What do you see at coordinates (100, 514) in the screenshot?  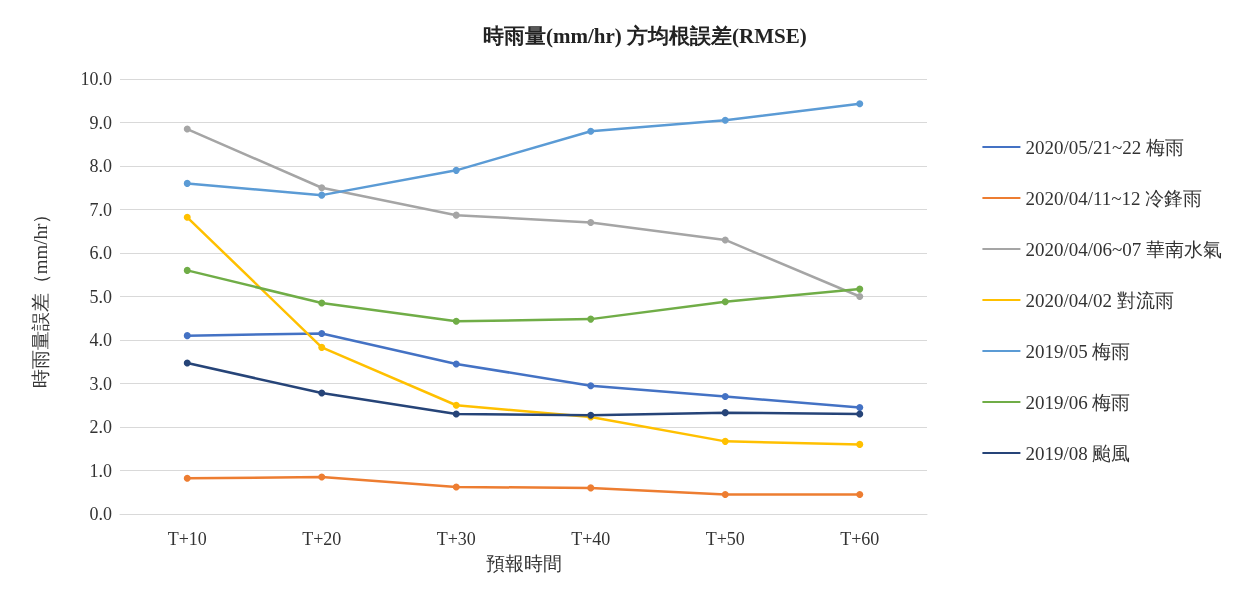 I see `y-tick-label: 0.0` at bounding box center [100, 514].